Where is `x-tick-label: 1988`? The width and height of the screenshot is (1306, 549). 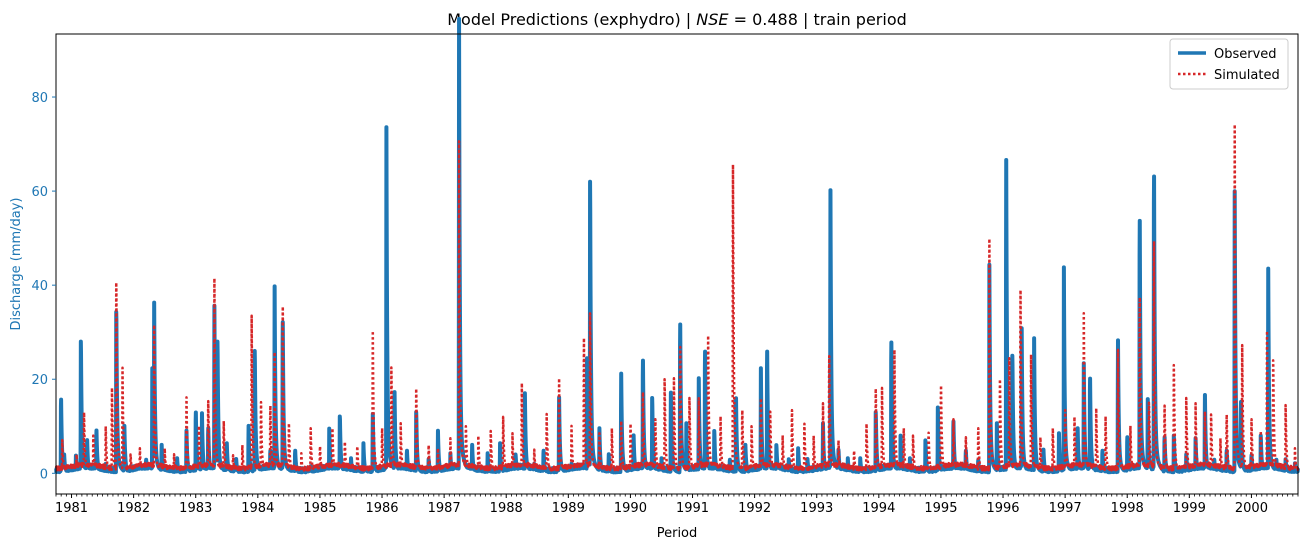 x-tick-label: 1988 is located at coordinates (506, 508).